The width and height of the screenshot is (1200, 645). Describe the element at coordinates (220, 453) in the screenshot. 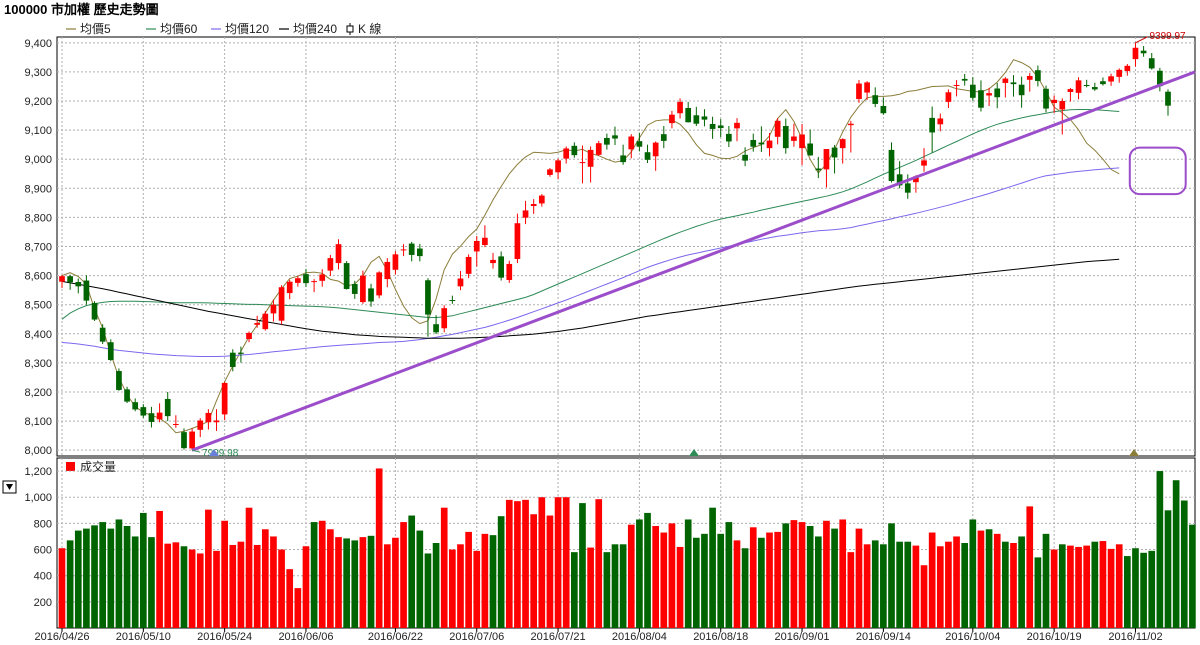

I see `low-annotation-label: 7999.98` at that location.